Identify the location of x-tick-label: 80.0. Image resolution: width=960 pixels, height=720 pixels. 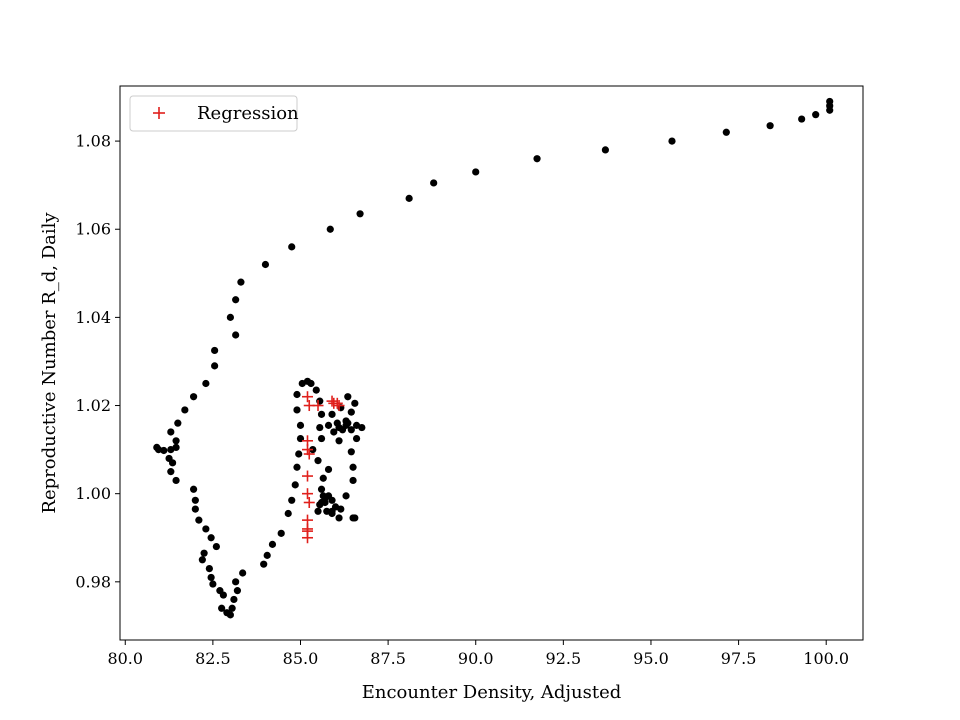
(125, 658).